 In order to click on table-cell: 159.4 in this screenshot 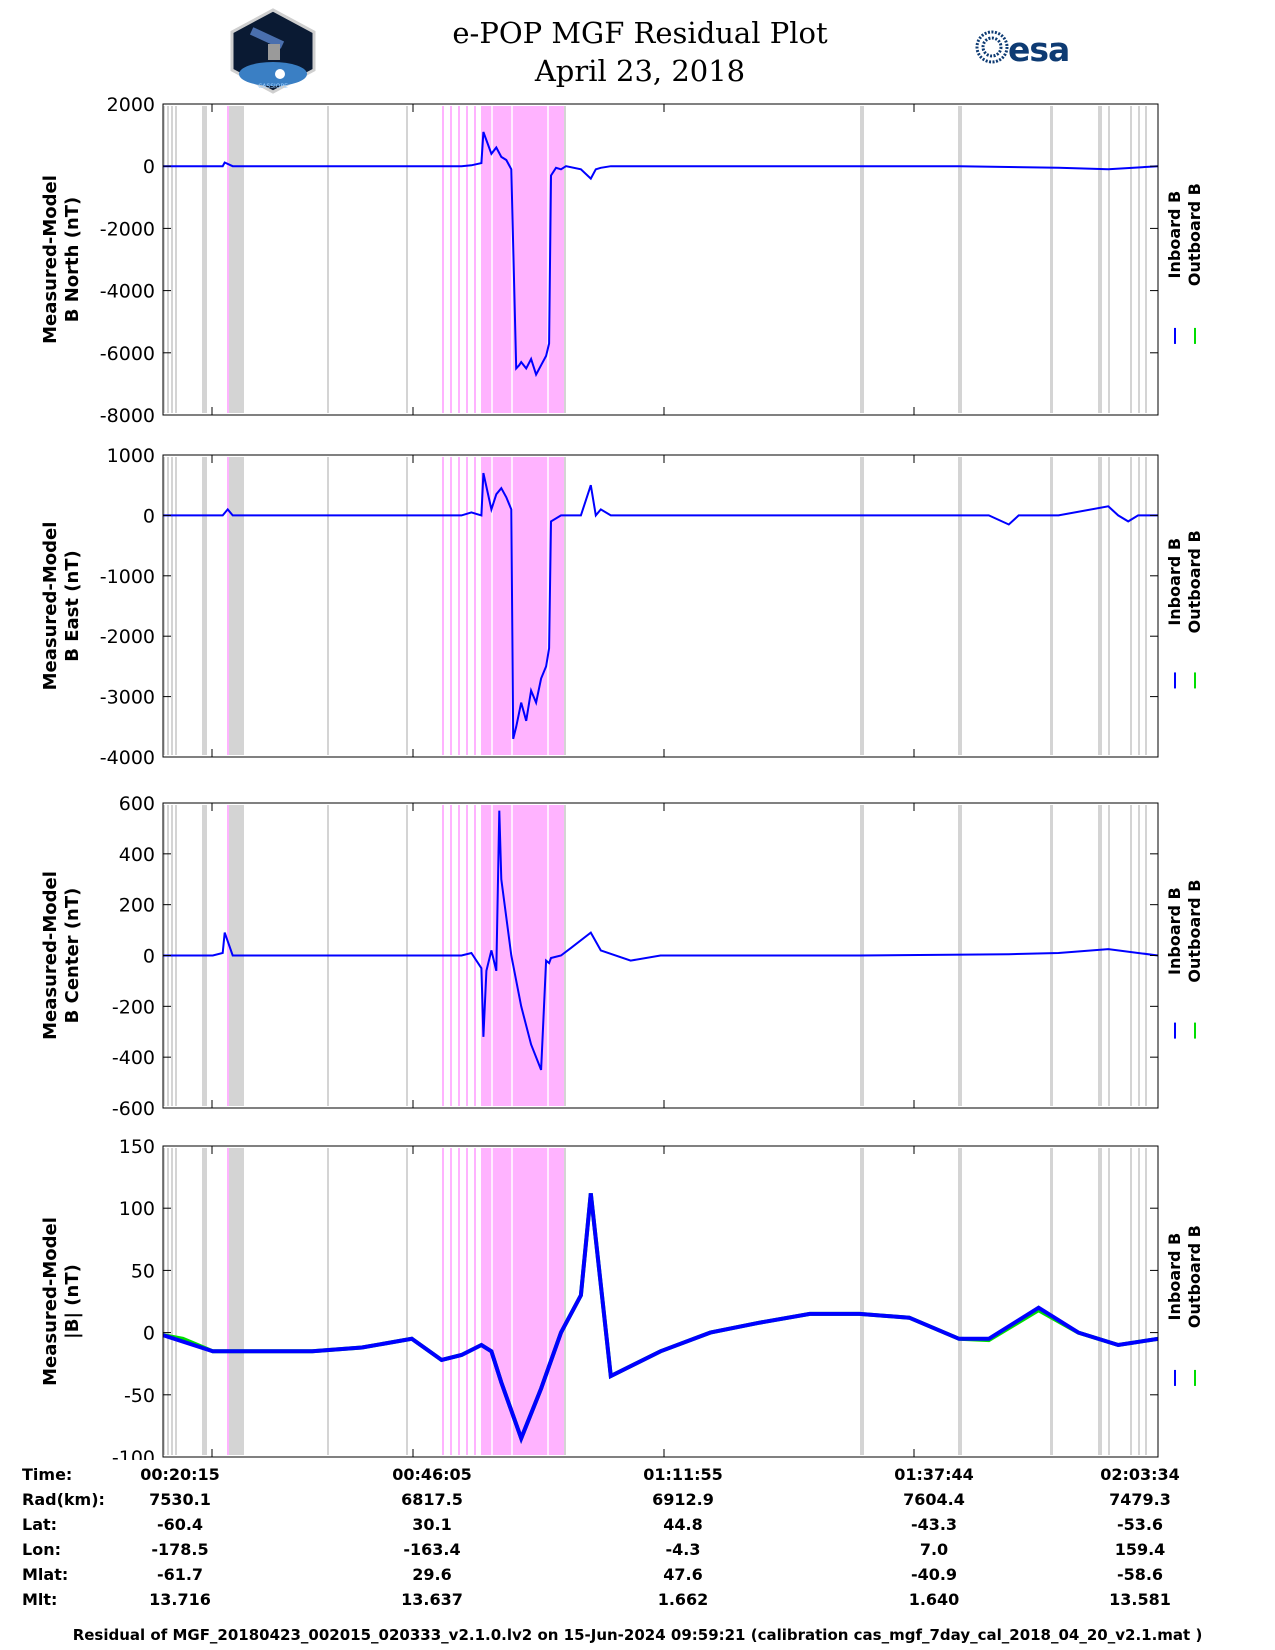, I will do `click(1140, 1549)`.